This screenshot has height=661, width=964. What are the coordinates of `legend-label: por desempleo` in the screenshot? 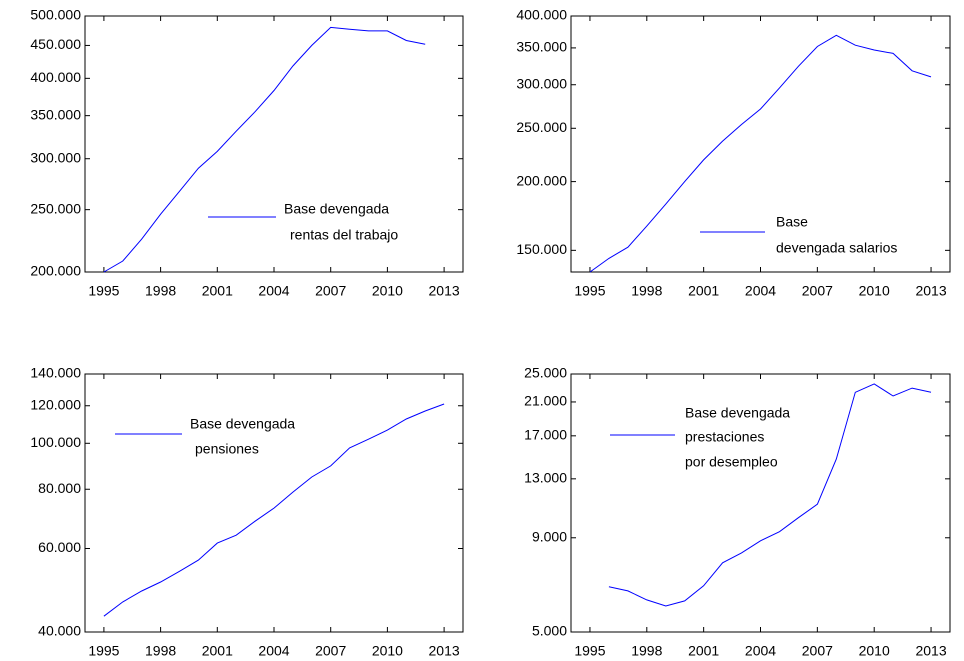 It's located at (731, 462).